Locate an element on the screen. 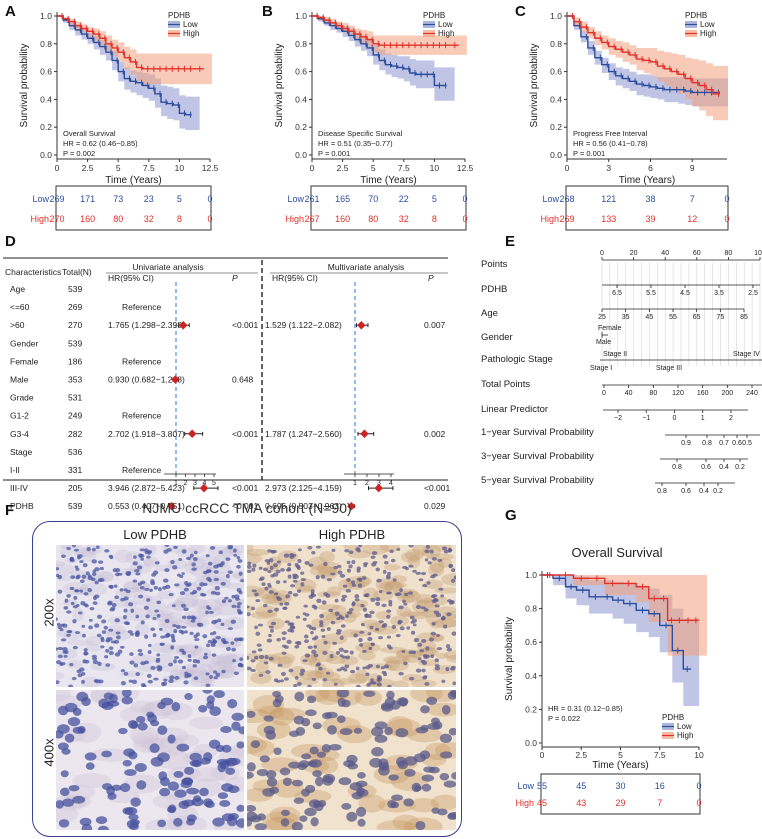 The image size is (762, 839). km-g-x-tick-label: 7.5 is located at coordinates (660, 755).